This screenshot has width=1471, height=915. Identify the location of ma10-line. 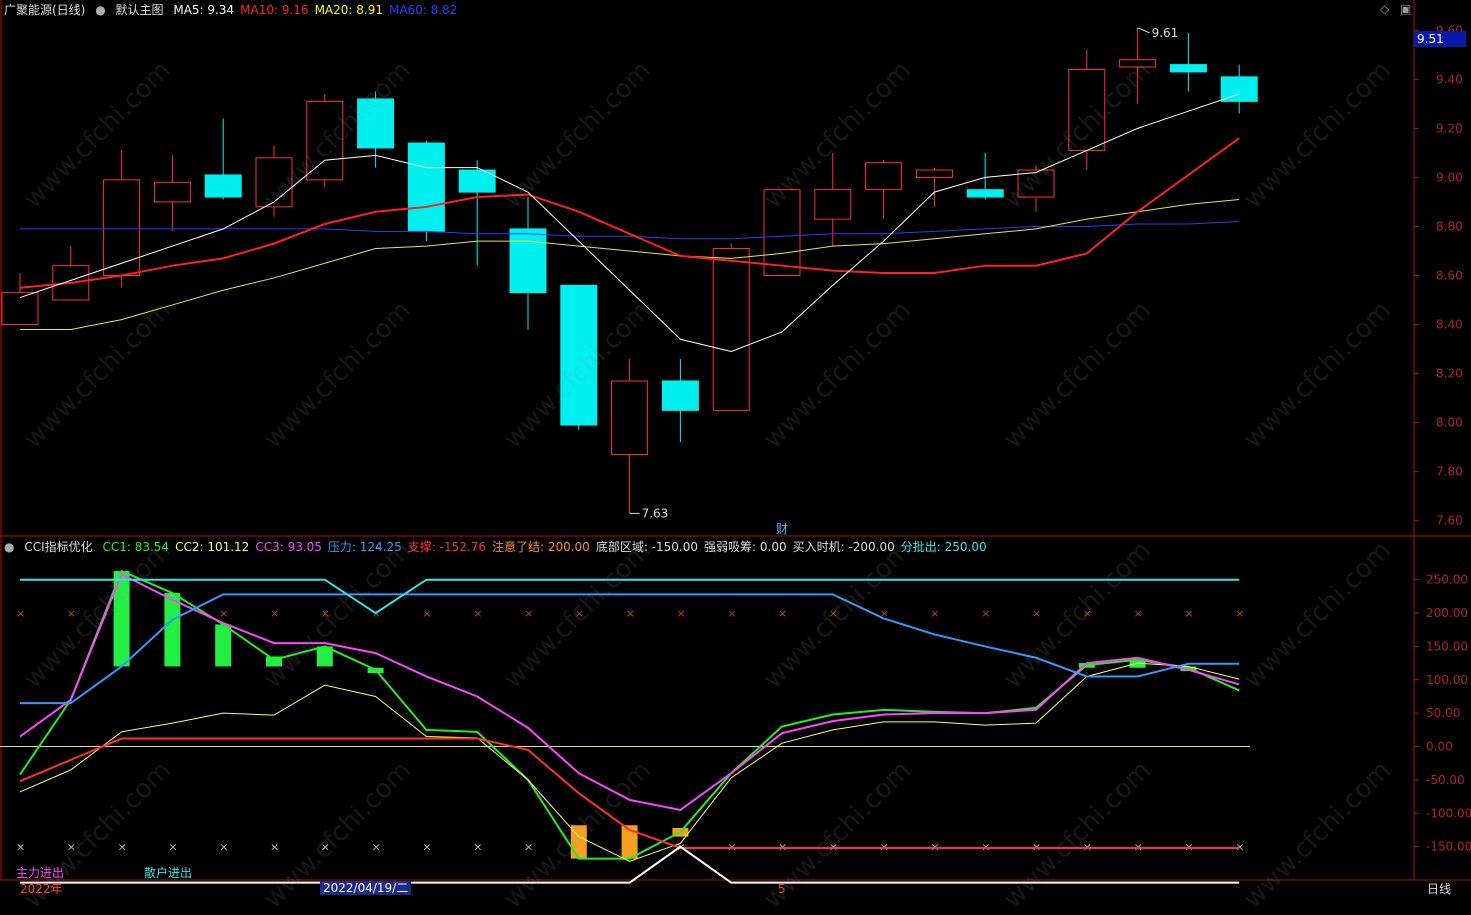
(629, 213).